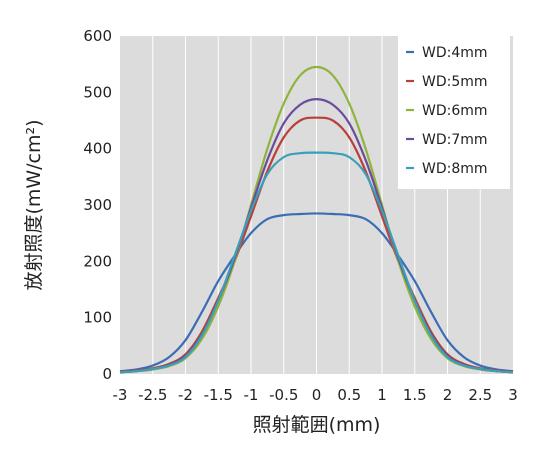 The height and width of the screenshot is (454, 550). Describe the element at coordinates (251, 395) in the screenshot. I see `x-tick-label: -1` at that location.